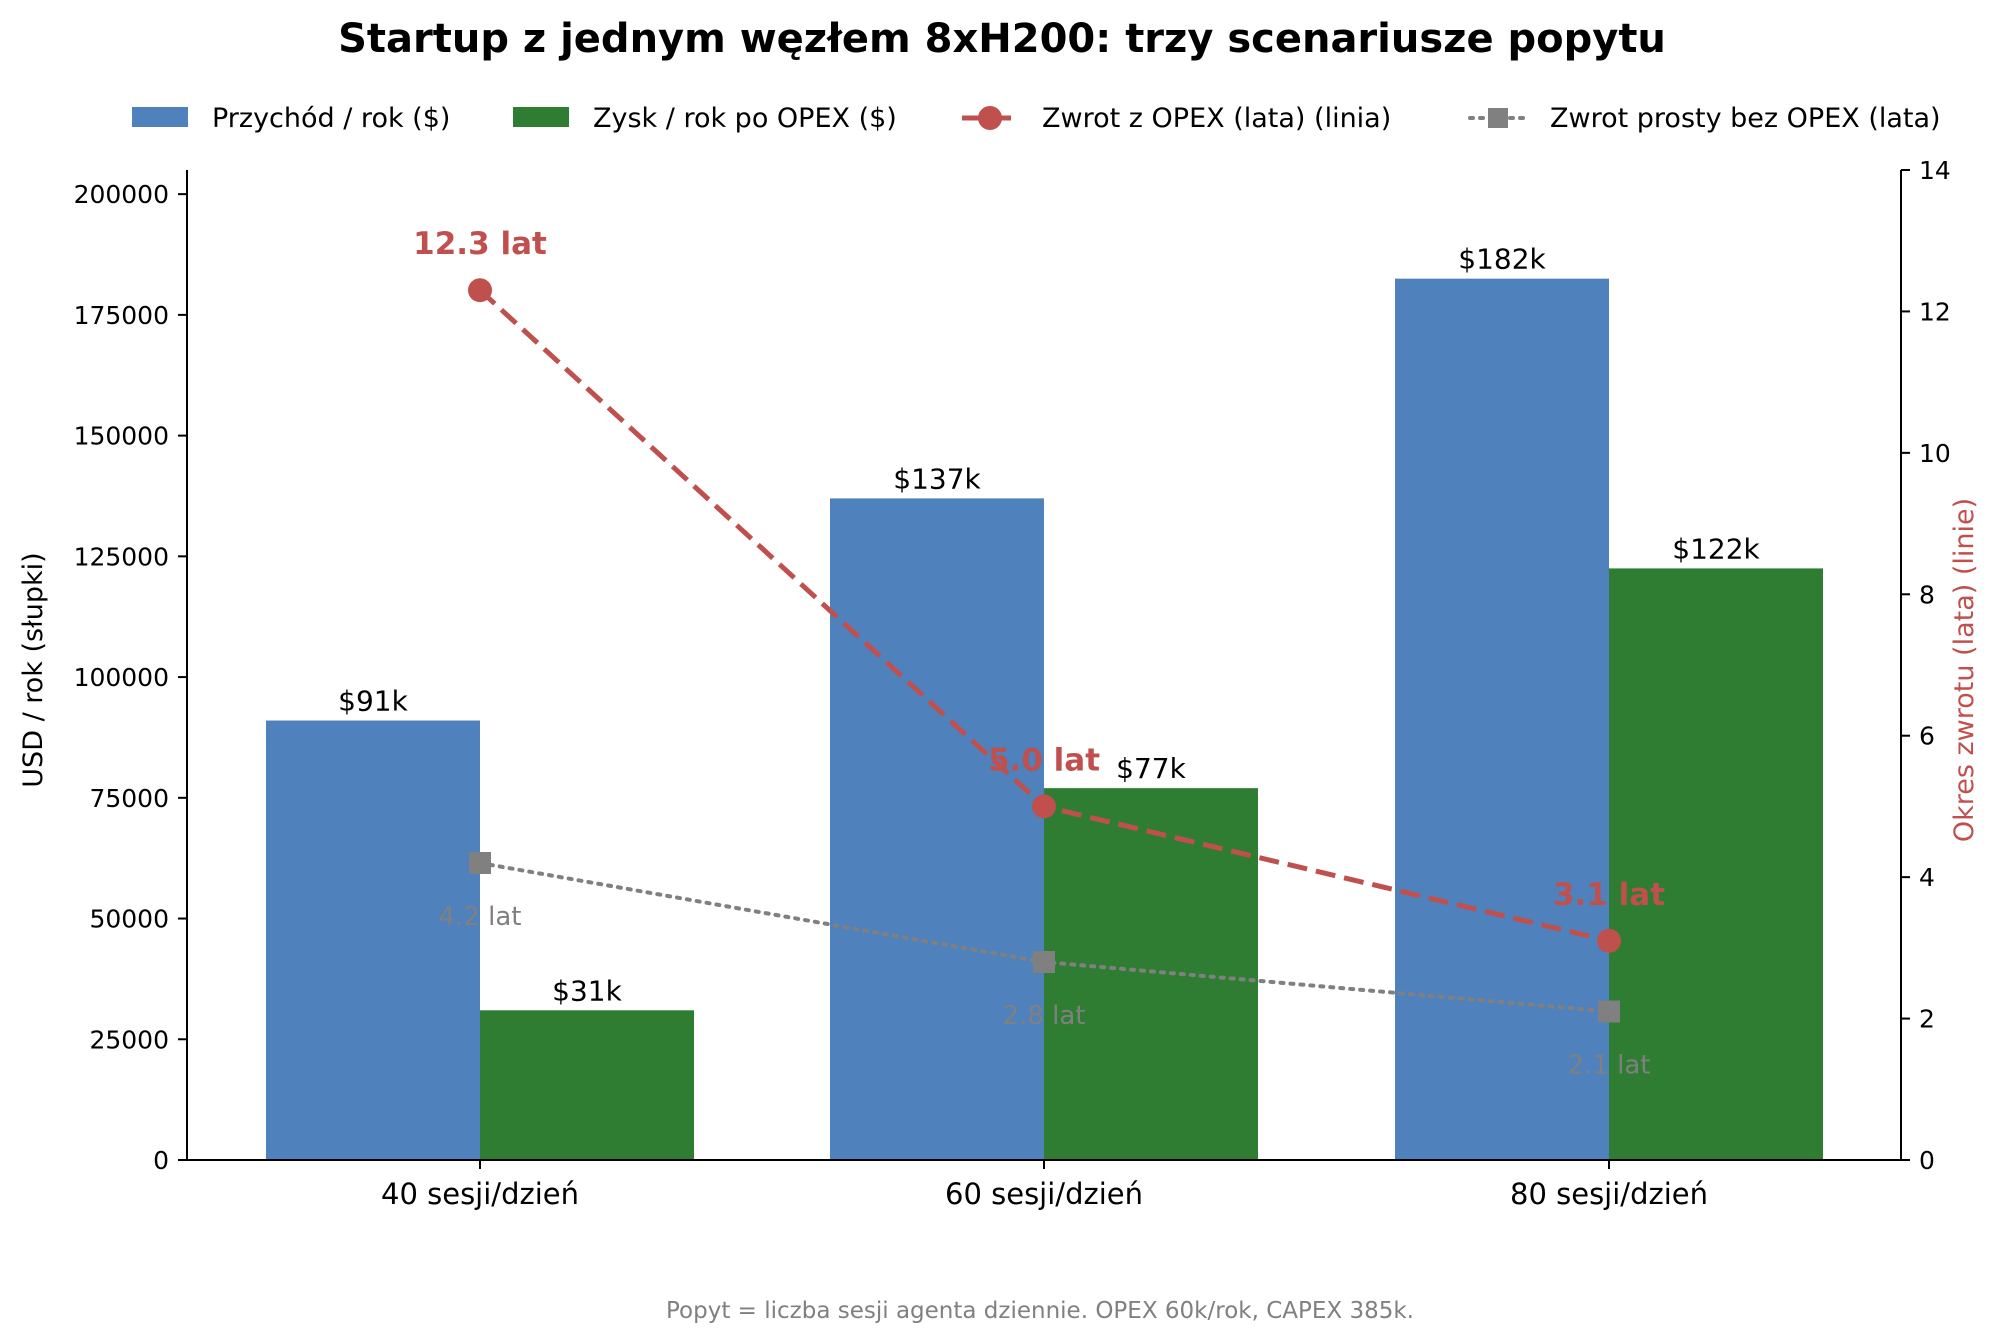 The height and width of the screenshot is (1339, 2005). Describe the element at coordinates (161, 1160) in the screenshot. I see `y-tick-label-left: 0` at that location.